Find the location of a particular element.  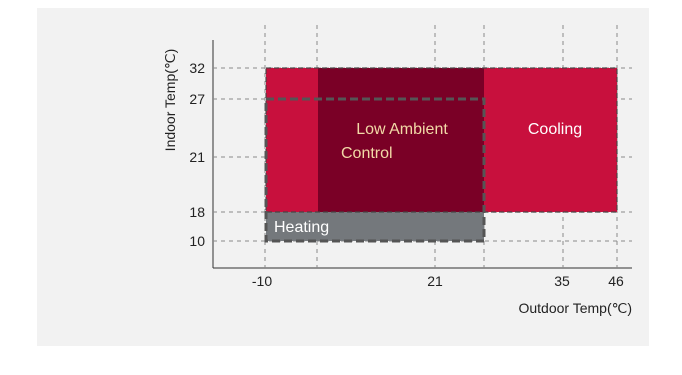

y-axis-title: Indoor Temp(℃) is located at coordinates (170, 100).